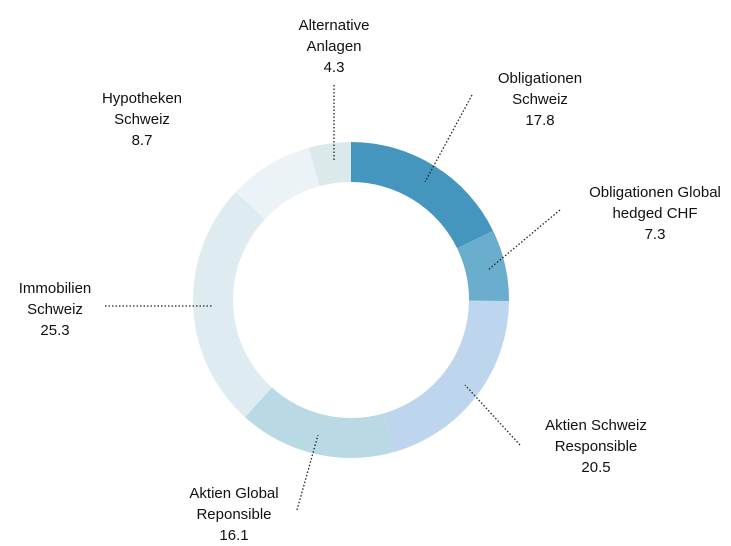 The width and height of the screenshot is (731, 546). Describe the element at coordinates (652, 234) in the screenshot. I see `value-label: 7.3` at that location.